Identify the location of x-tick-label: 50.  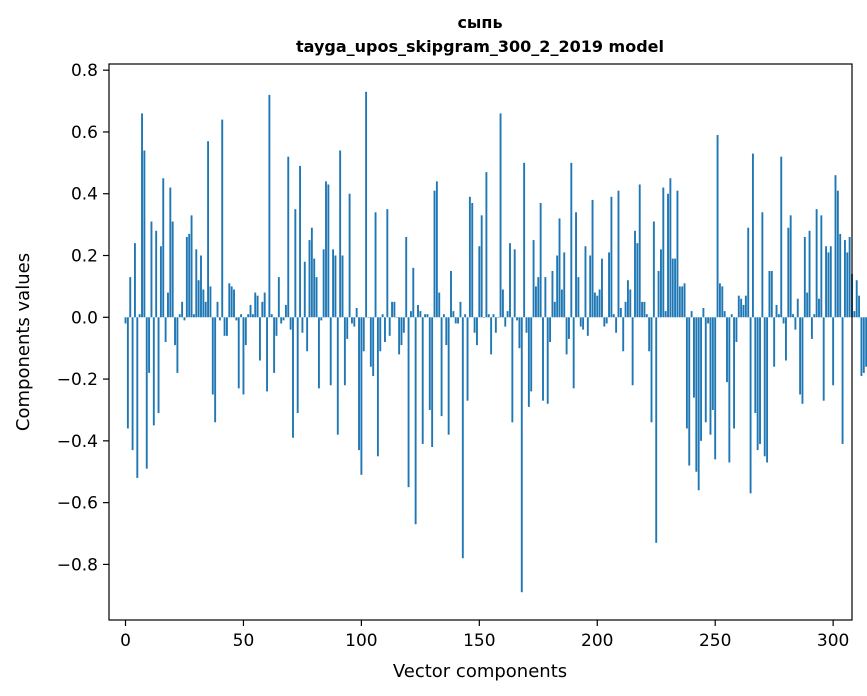
(244, 641).